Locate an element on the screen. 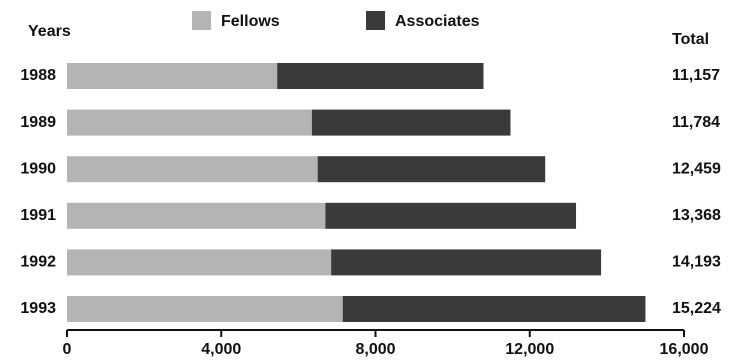 The height and width of the screenshot is (360, 734). x-tick-label: 12,000 is located at coordinates (529, 349).